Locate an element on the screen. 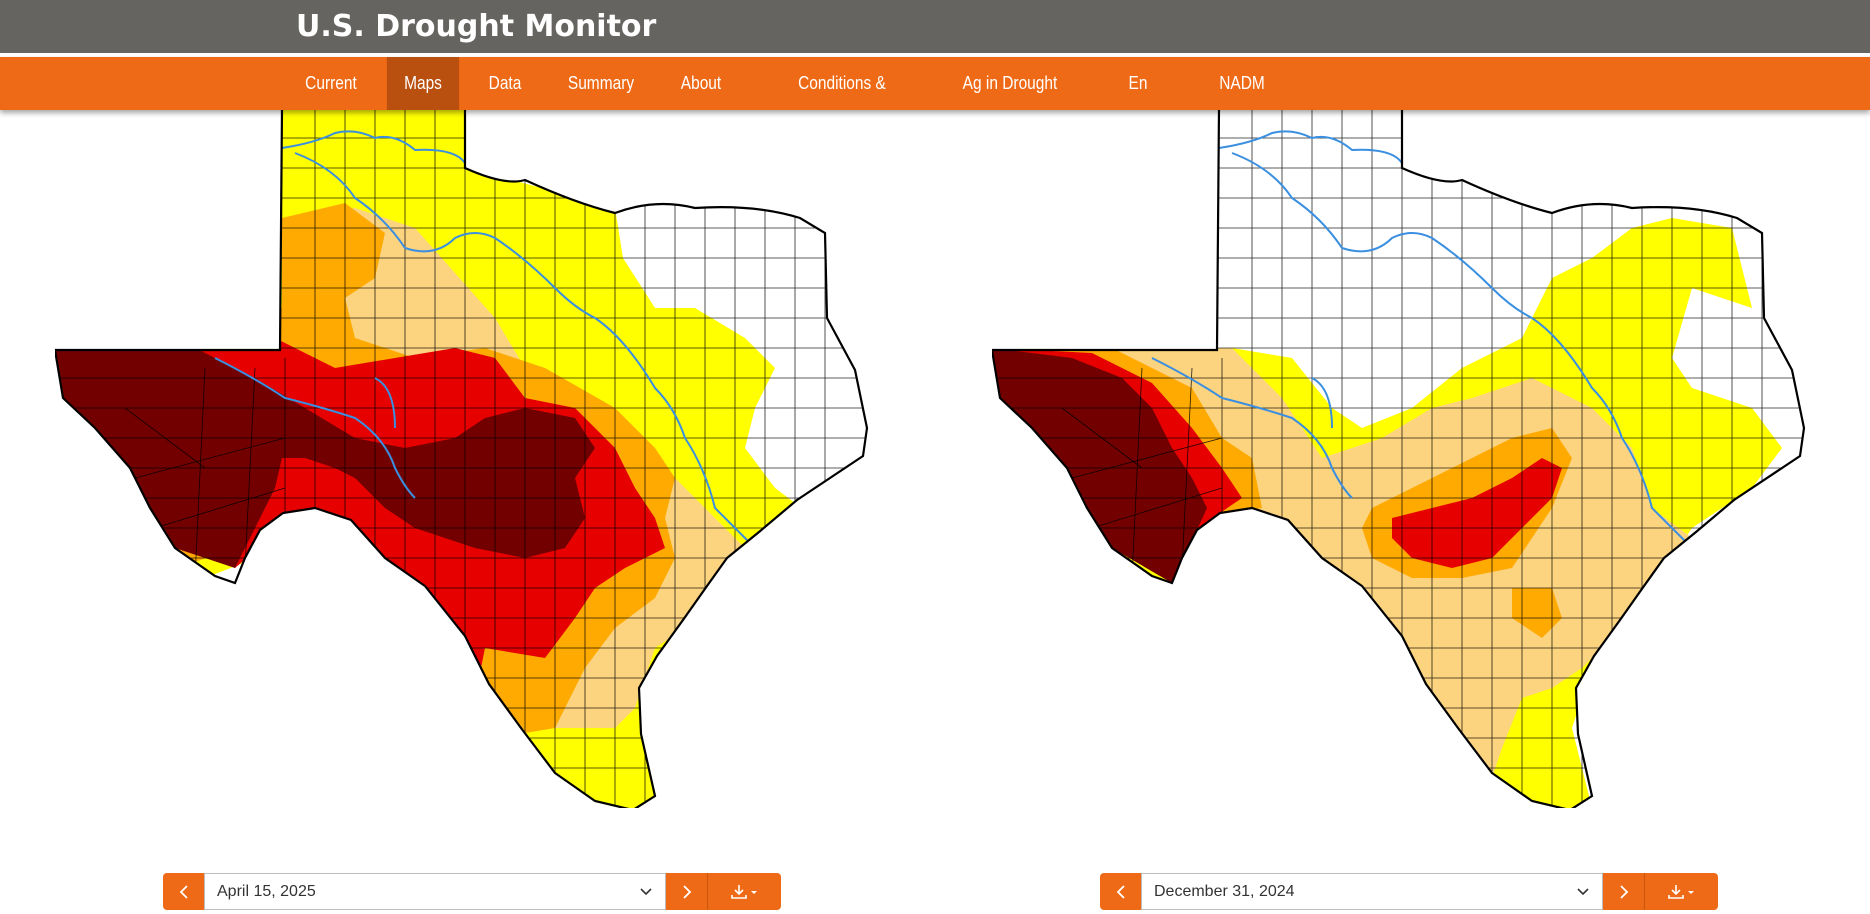 Image resolution: width=1870 pixels, height=914 pixels. date-select: April 15, 2025 is located at coordinates (435, 891).